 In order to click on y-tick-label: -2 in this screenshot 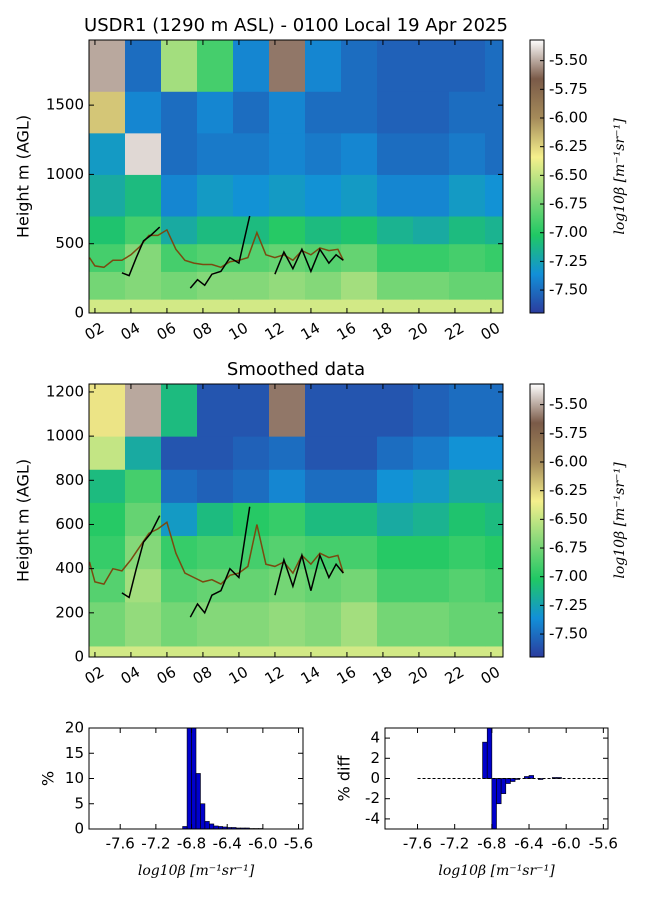, I will do `click(372, 798)`.